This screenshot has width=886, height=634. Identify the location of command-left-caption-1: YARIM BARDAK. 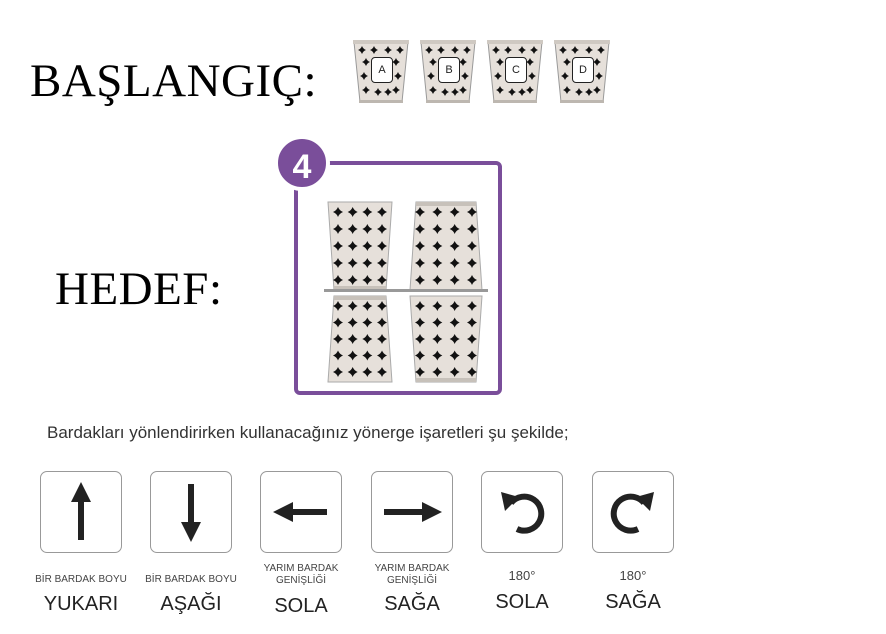
(301, 568).